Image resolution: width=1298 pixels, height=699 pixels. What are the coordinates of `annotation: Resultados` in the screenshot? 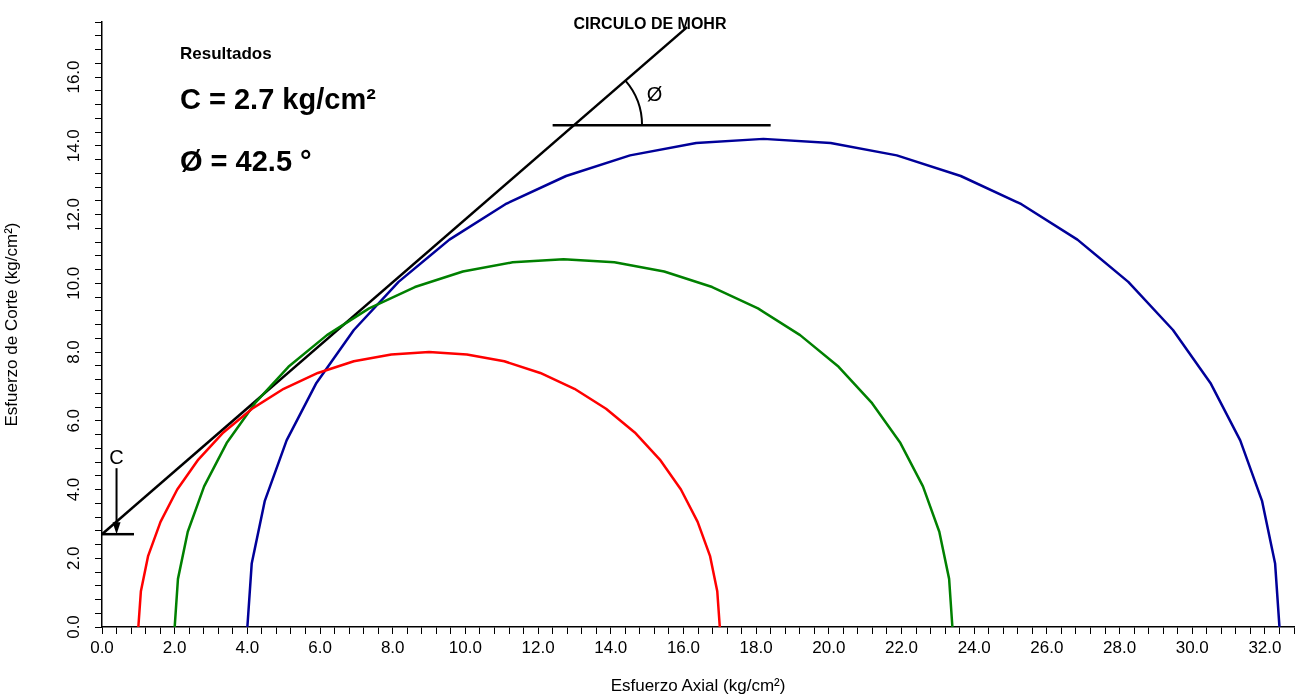 It's located at (226, 53).